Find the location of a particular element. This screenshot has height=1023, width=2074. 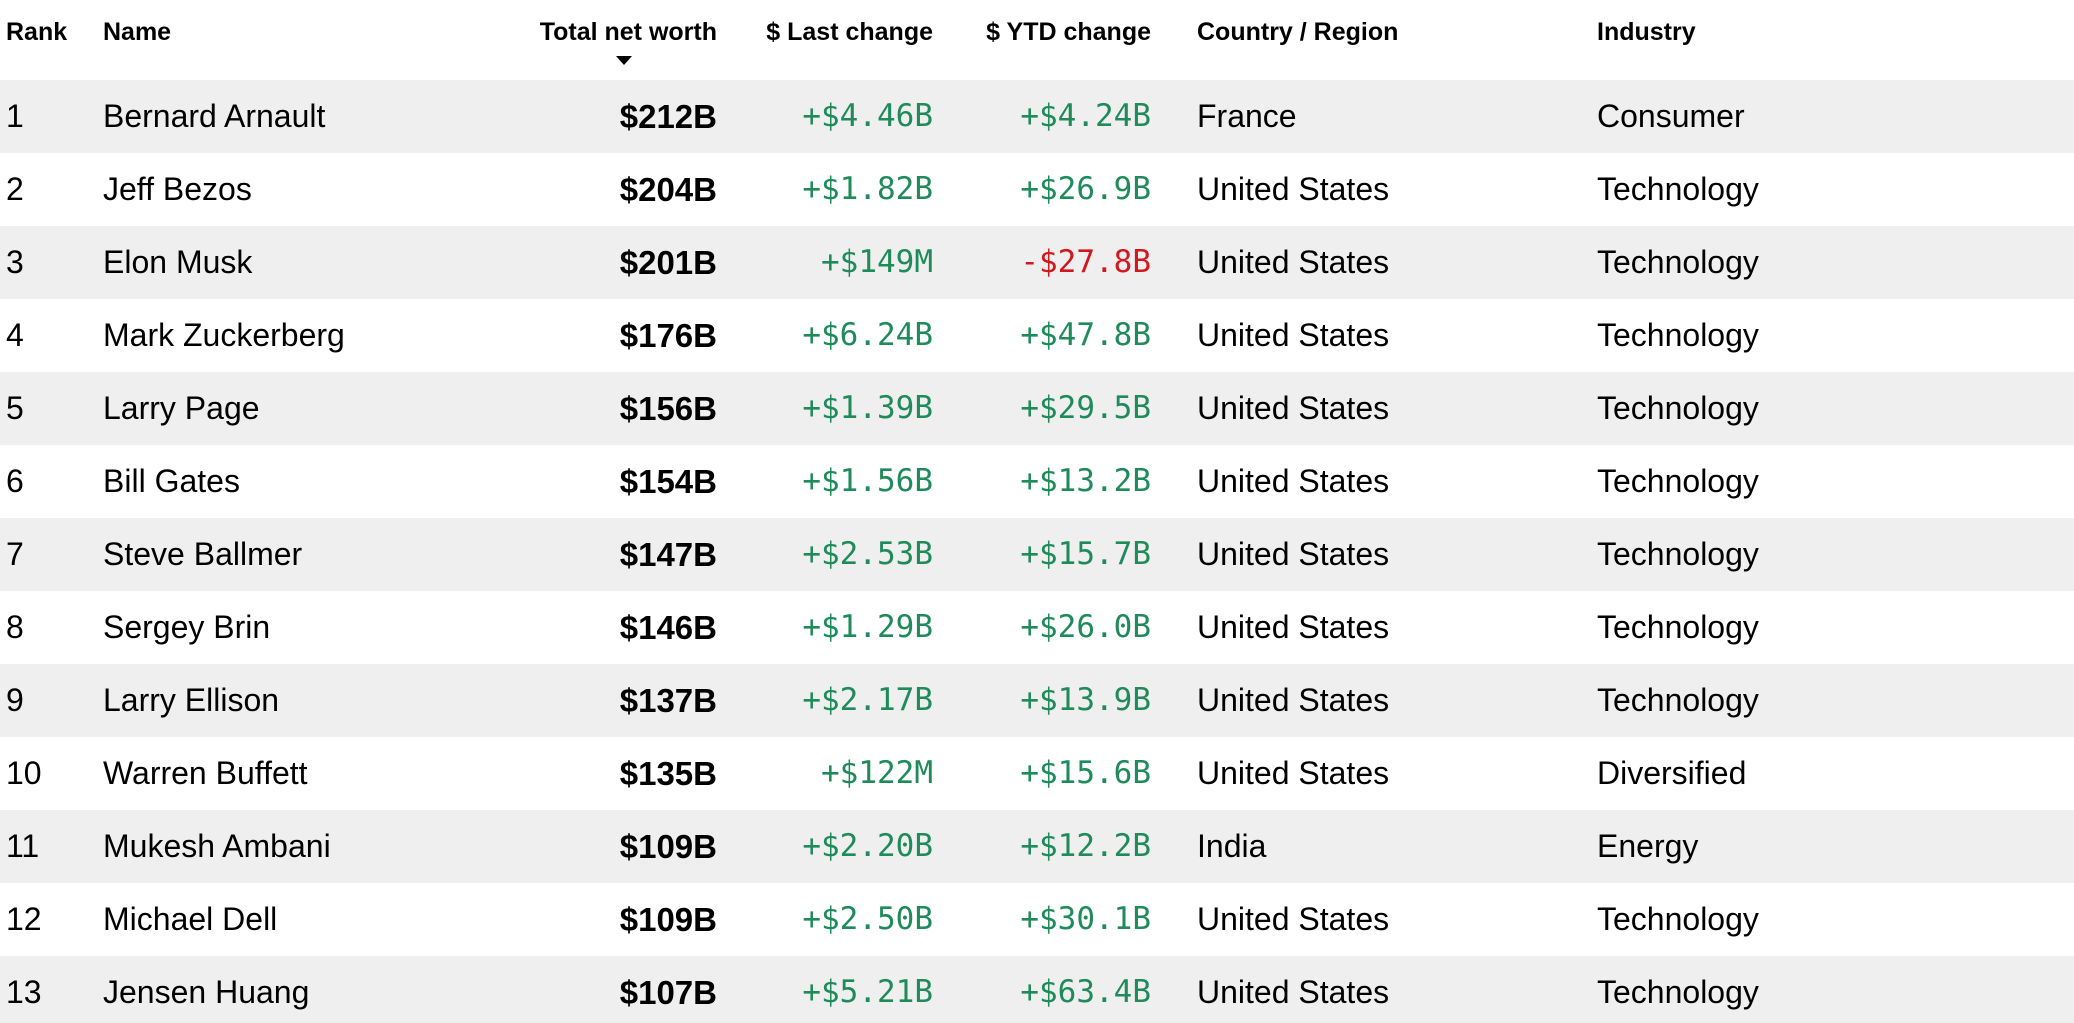

last-change-cell: +$1.39B is located at coordinates (867, 408).